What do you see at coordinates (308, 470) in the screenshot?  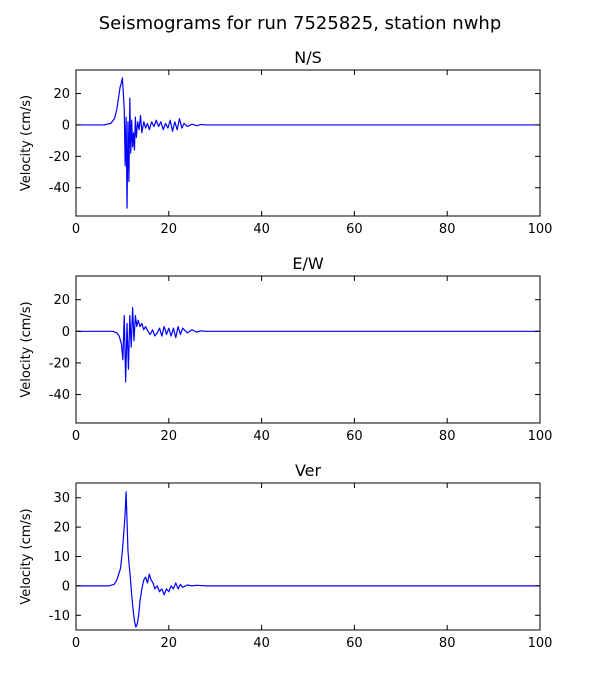 I see `panel-title: Ver` at bounding box center [308, 470].